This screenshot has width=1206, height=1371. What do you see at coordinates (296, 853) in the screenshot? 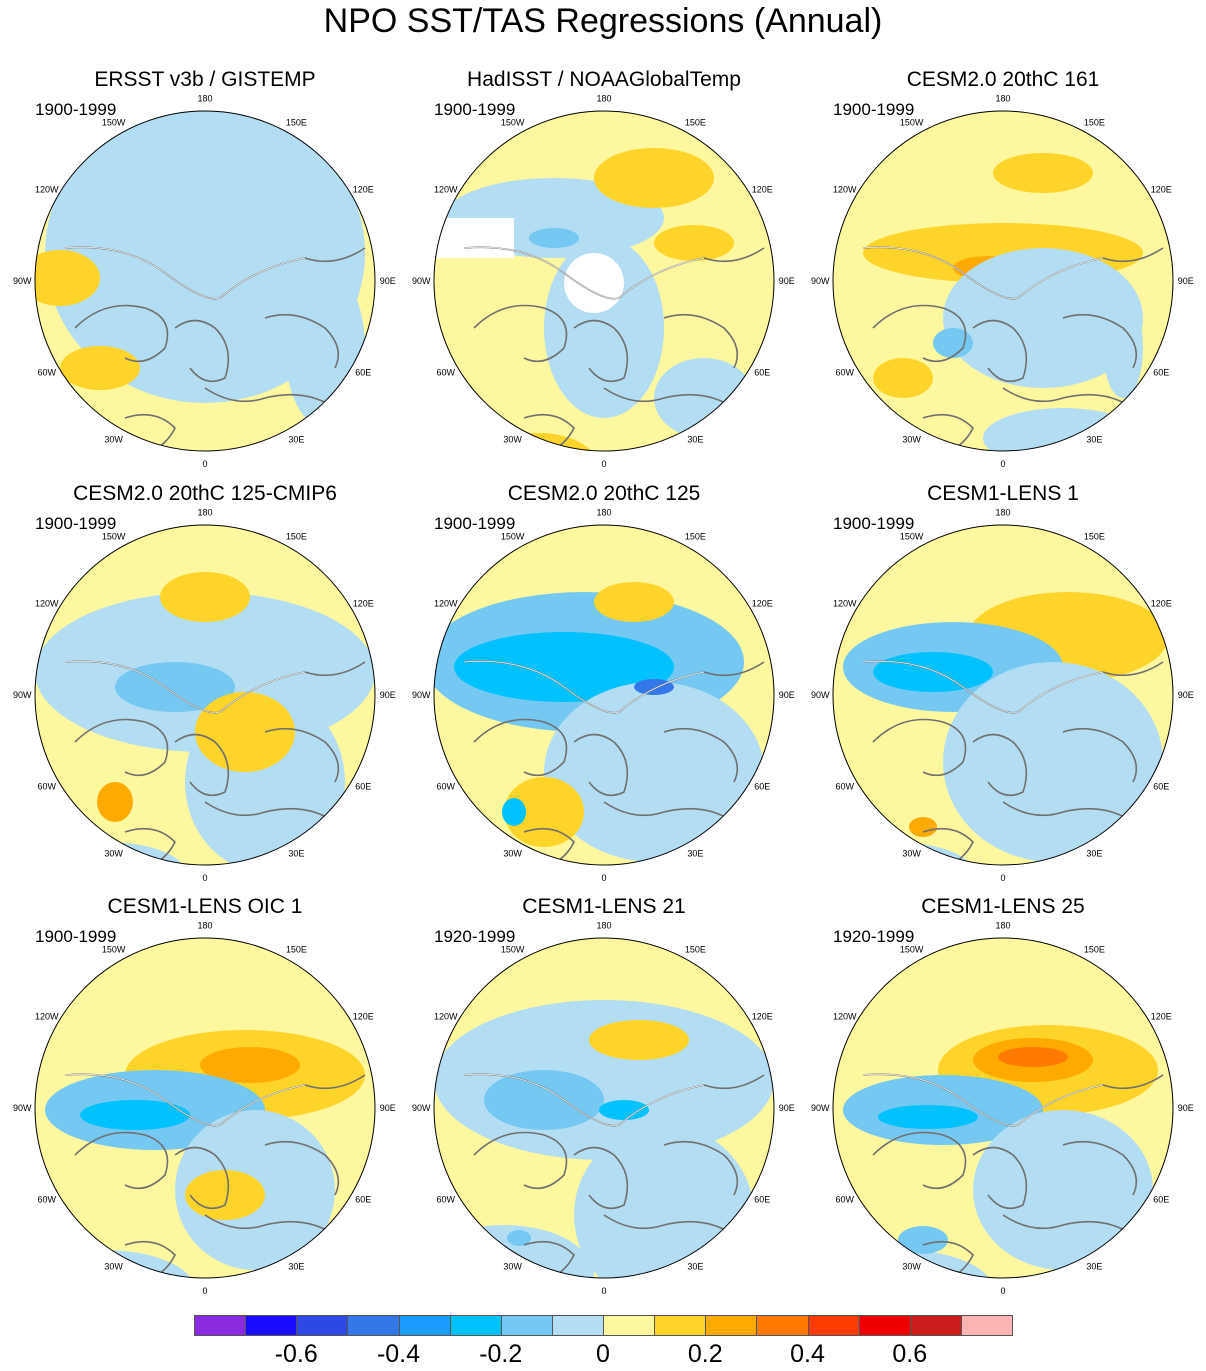
I see `longitude-label: 30E` at bounding box center [296, 853].